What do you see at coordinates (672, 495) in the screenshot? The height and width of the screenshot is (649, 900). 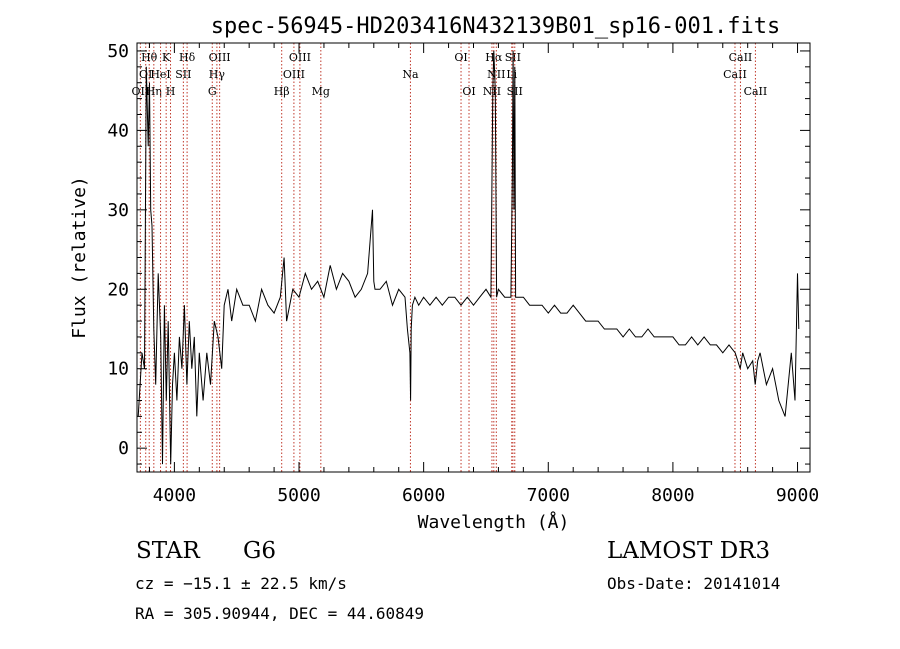 I see `x-tick-label: 8000` at bounding box center [672, 495].